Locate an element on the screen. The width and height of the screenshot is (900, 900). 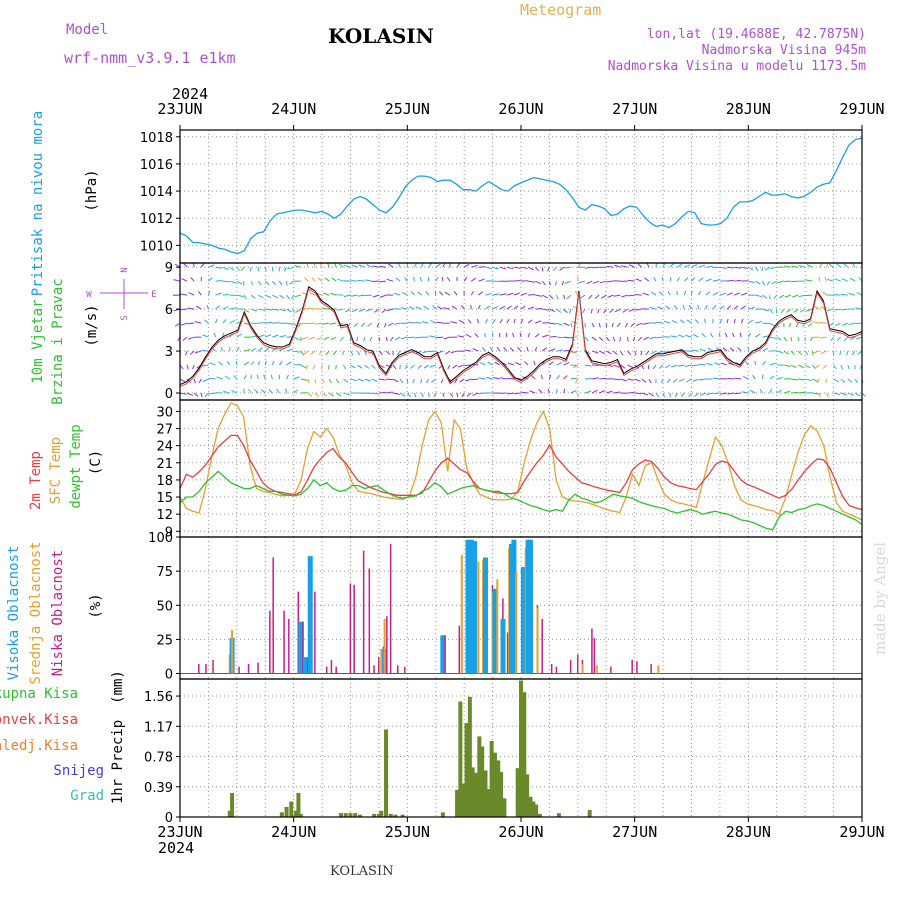
y-tick-label: 1010 is located at coordinates (156, 246).